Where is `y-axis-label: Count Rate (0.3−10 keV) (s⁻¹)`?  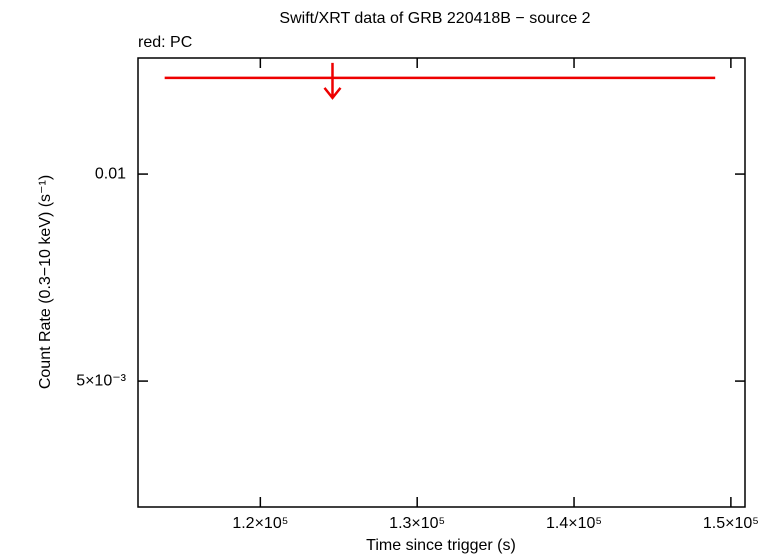
y-axis-label: Count Rate (0.3−10 keV) (s⁻¹) is located at coordinates (45, 282).